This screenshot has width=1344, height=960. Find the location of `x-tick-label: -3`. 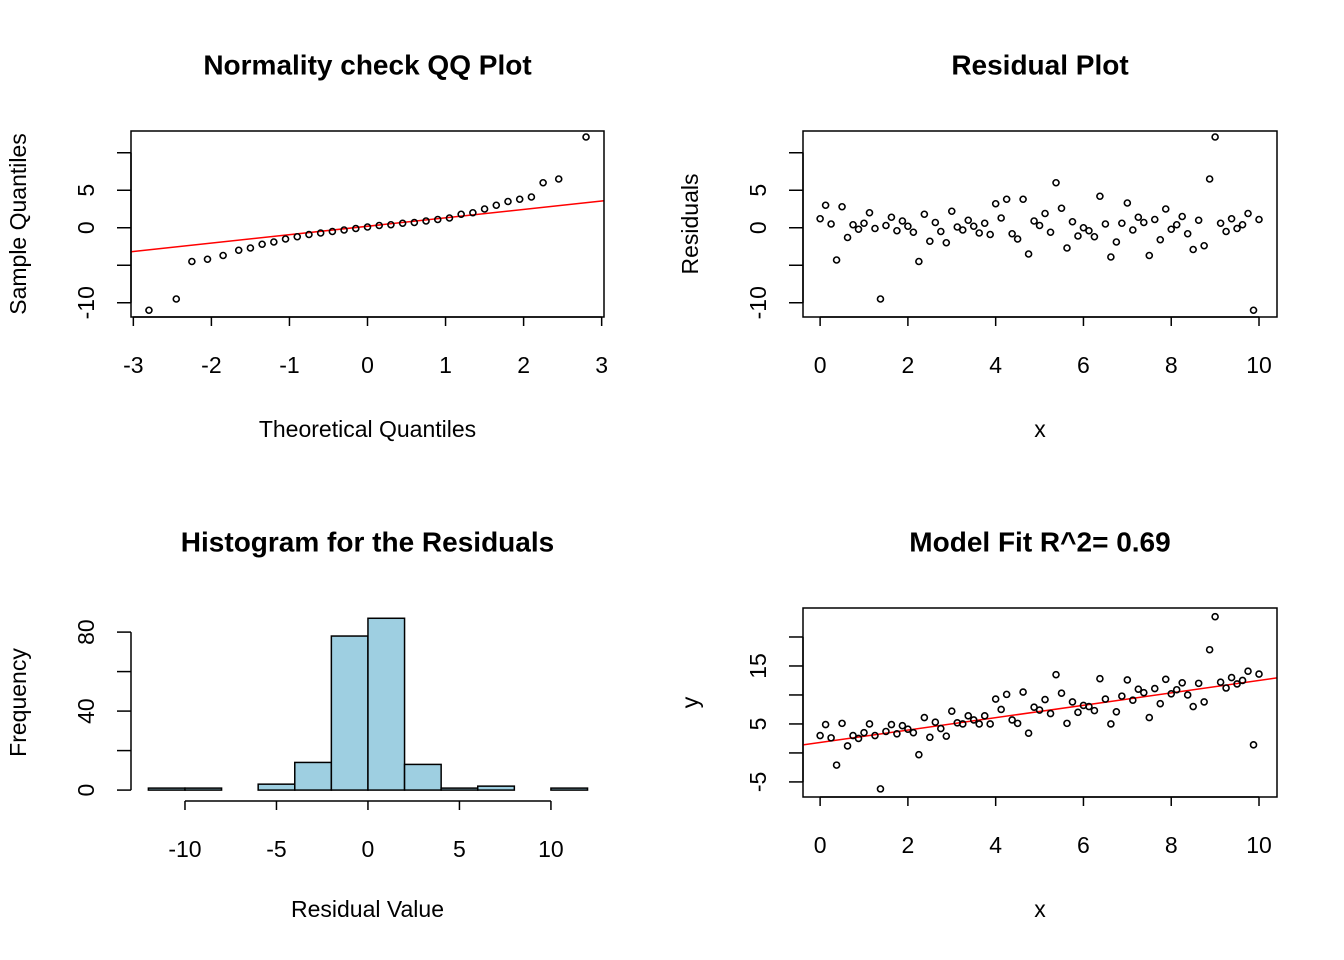

x-tick-label: -3 is located at coordinates (133, 365).